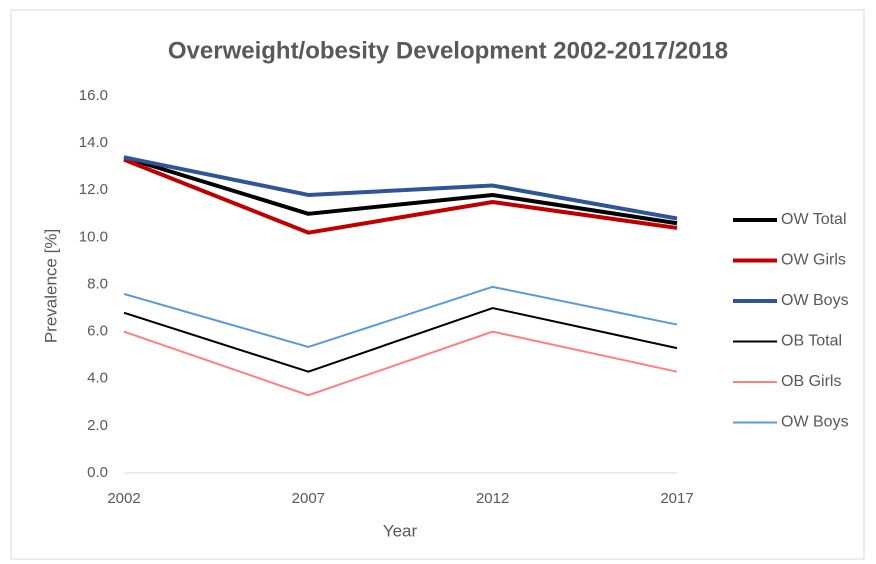 This screenshot has height=564, width=876. Describe the element at coordinates (93, 236) in the screenshot. I see `y-tick-label: 10.0` at that location.